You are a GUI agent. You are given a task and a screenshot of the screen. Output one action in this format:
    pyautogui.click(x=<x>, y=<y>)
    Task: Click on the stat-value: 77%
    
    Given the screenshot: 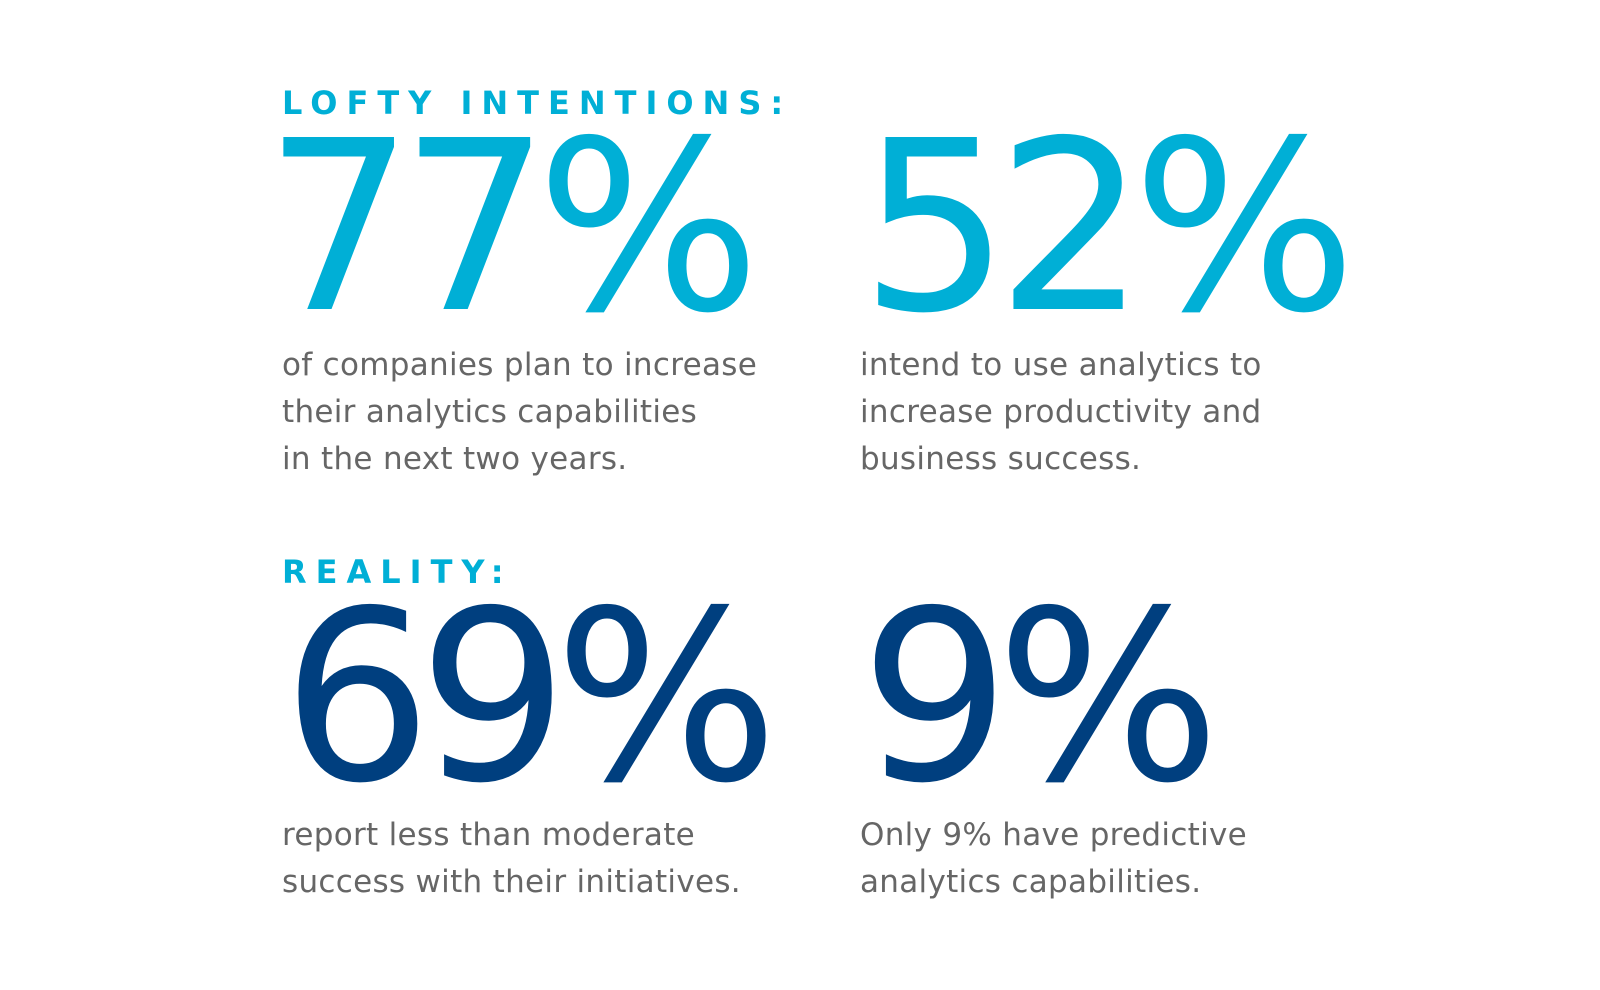 What is the action you would take?
    pyautogui.click(x=512, y=227)
    